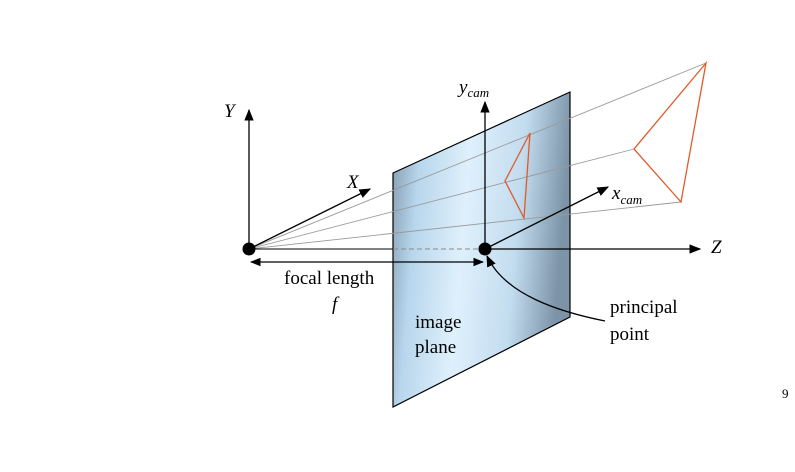  What do you see at coordinates (716, 247) in the screenshot?
I see `z-axis-label: Z` at bounding box center [716, 247].